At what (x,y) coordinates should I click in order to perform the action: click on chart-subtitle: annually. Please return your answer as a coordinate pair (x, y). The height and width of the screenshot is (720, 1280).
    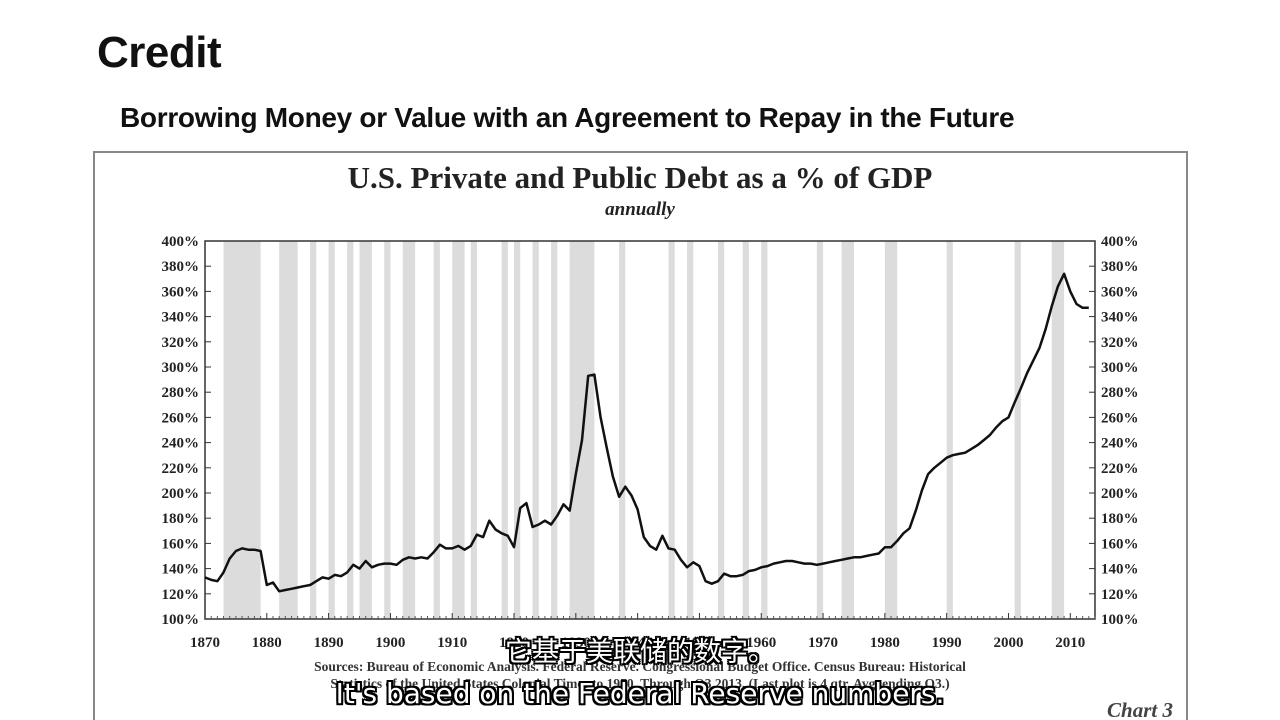
    Looking at the image, I should click on (640, 209).